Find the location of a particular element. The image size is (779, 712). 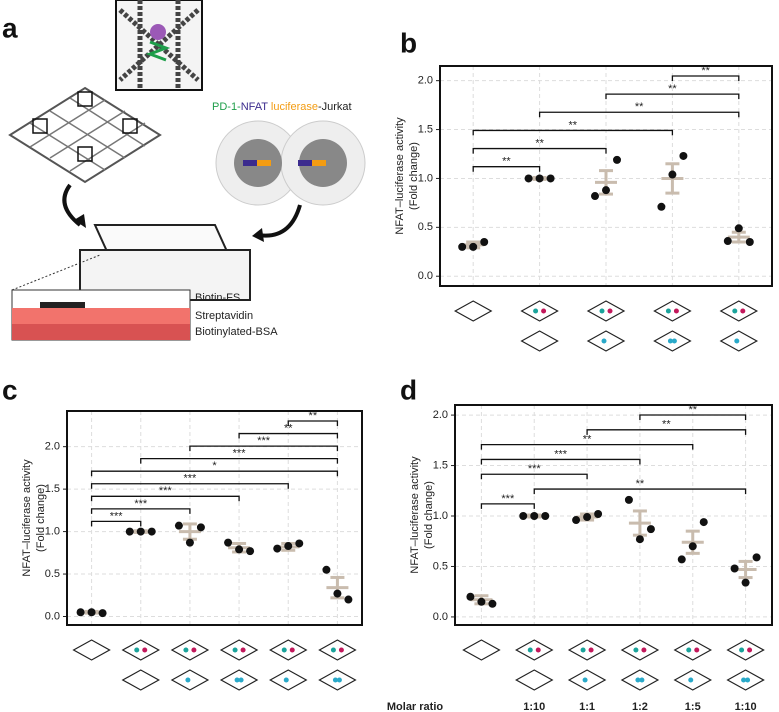

cell-label: PD-1-NFAT luciferase-Jurkat is located at coordinates (282, 107).